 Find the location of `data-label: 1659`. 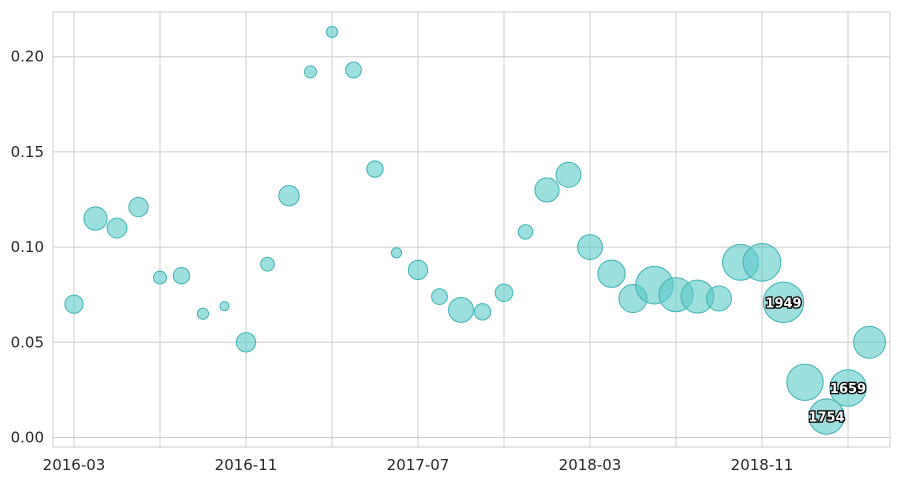

data-label: 1659 is located at coordinates (848, 389).